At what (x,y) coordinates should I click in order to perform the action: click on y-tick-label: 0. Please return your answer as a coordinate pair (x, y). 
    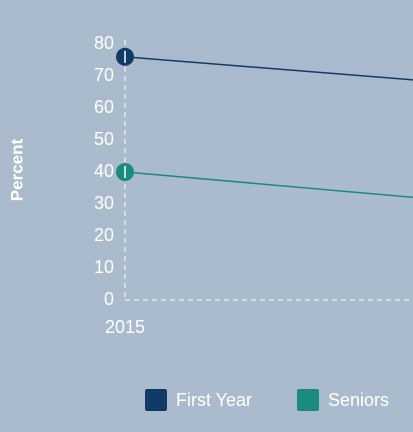
    Looking at the image, I should click on (109, 299).